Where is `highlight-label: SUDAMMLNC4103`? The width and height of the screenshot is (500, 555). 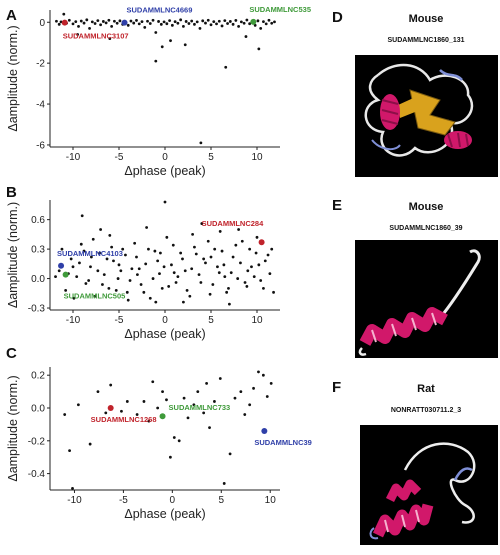
highlight-label: SUDAMMLNC4103 is located at coordinates (90, 253).